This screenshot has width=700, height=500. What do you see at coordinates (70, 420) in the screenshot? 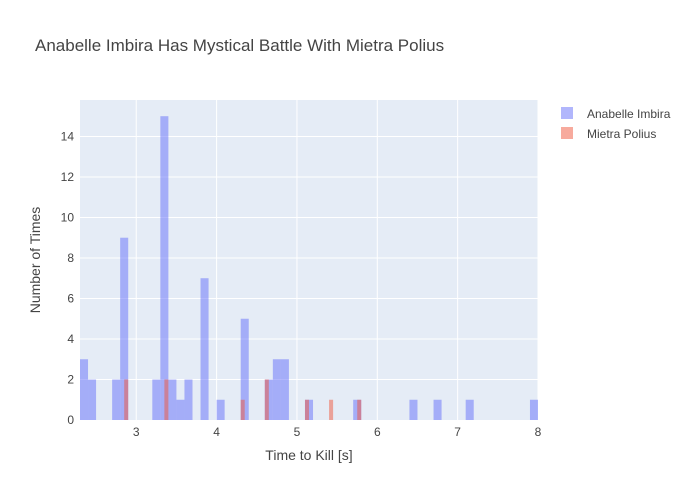
I see `y-tick-label: 0` at bounding box center [70, 420].